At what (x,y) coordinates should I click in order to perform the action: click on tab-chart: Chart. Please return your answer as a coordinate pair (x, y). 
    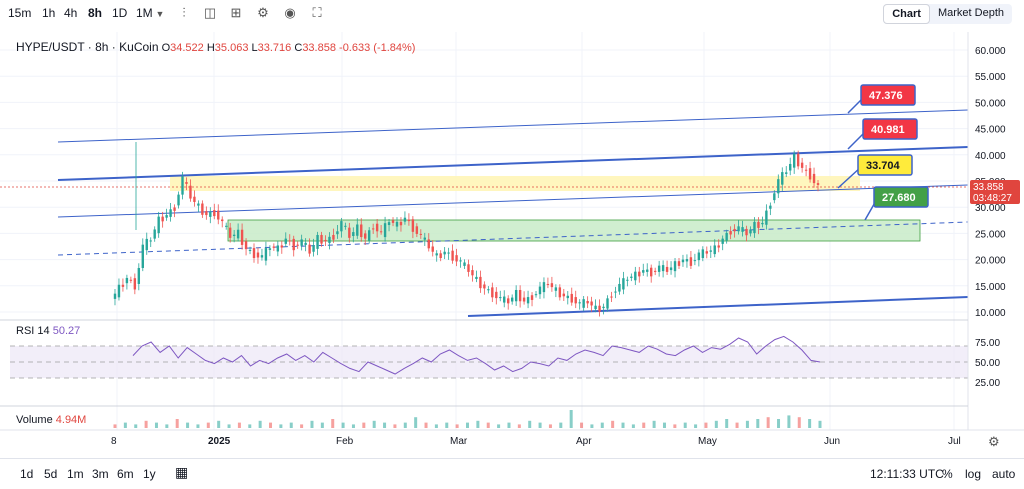
    Looking at the image, I should click on (906, 14).